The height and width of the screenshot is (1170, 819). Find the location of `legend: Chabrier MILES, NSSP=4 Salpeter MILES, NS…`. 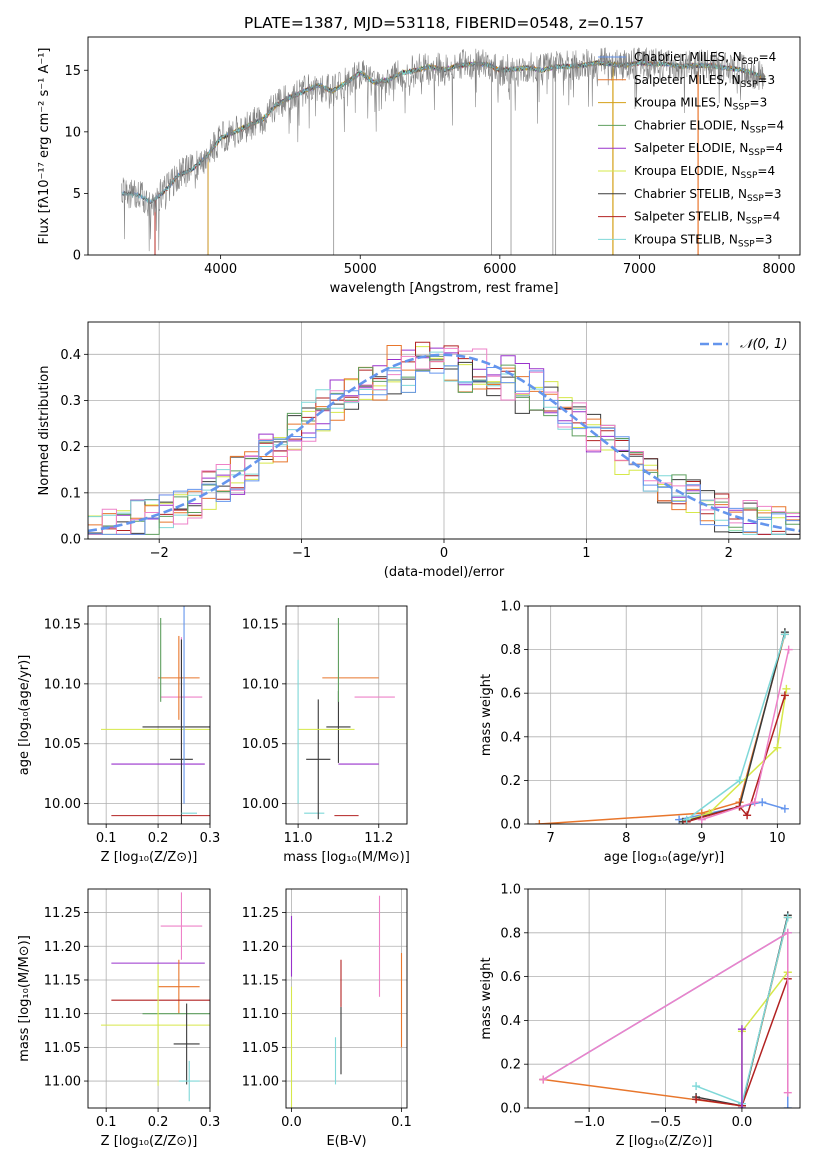

legend: Chabrier MILES, NSSP=4 Salpeter MILES, NS… is located at coordinates (691, 149).